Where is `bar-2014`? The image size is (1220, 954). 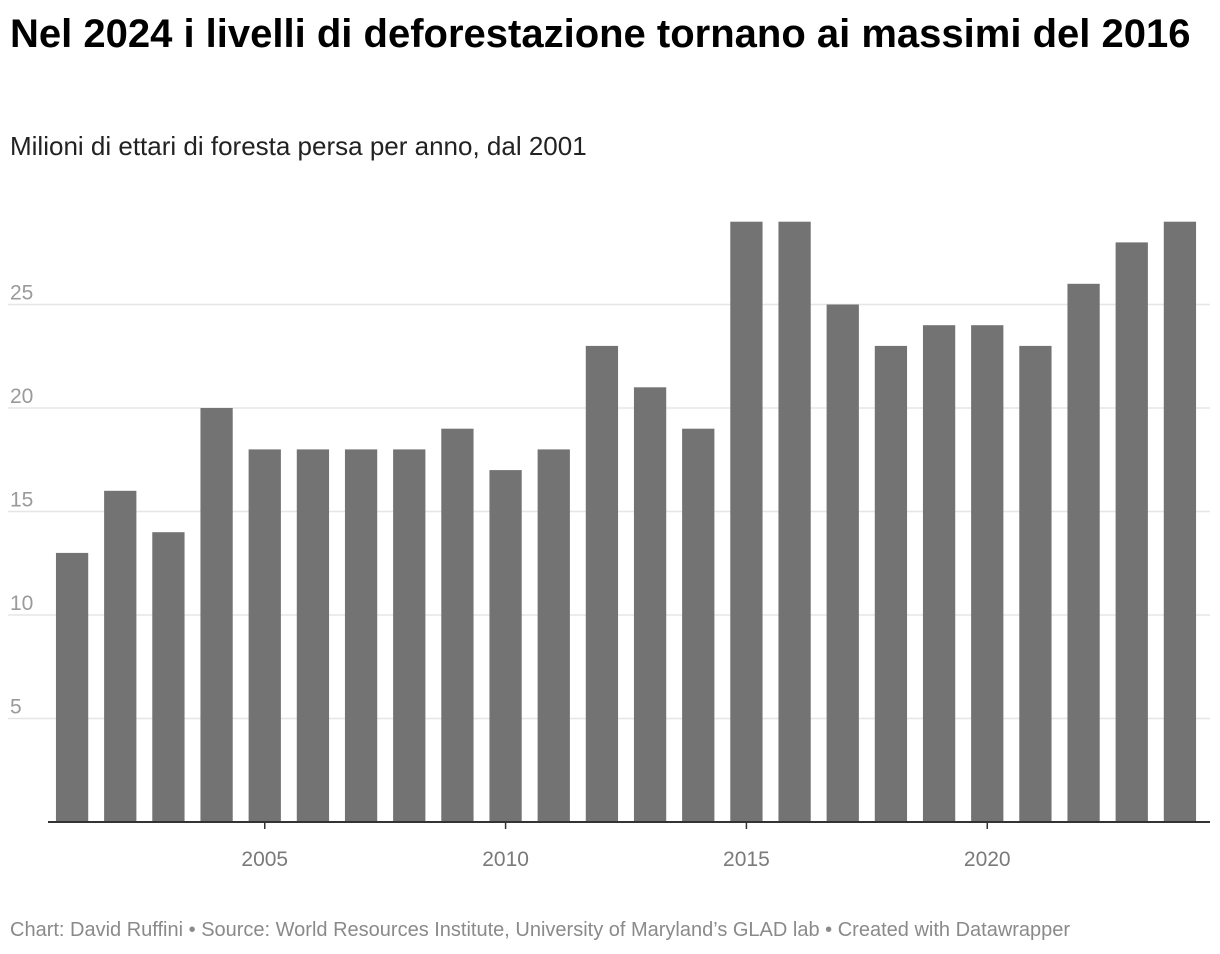 bar-2014 is located at coordinates (698, 625).